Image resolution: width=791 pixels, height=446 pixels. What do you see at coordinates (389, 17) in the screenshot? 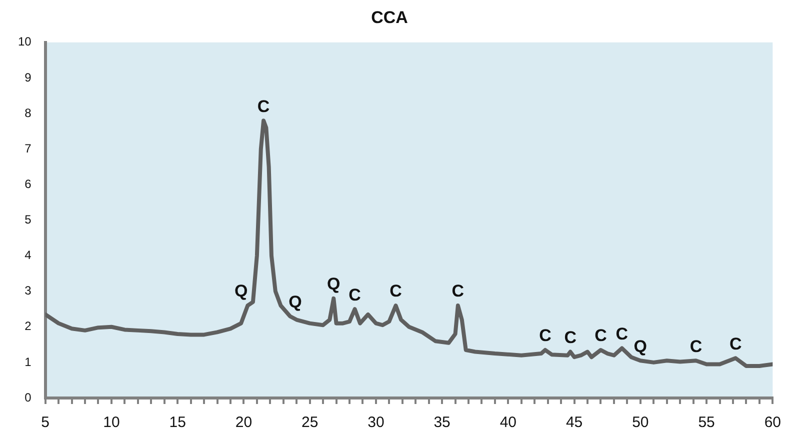
I see `chart-title: CCA` at bounding box center [389, 17].